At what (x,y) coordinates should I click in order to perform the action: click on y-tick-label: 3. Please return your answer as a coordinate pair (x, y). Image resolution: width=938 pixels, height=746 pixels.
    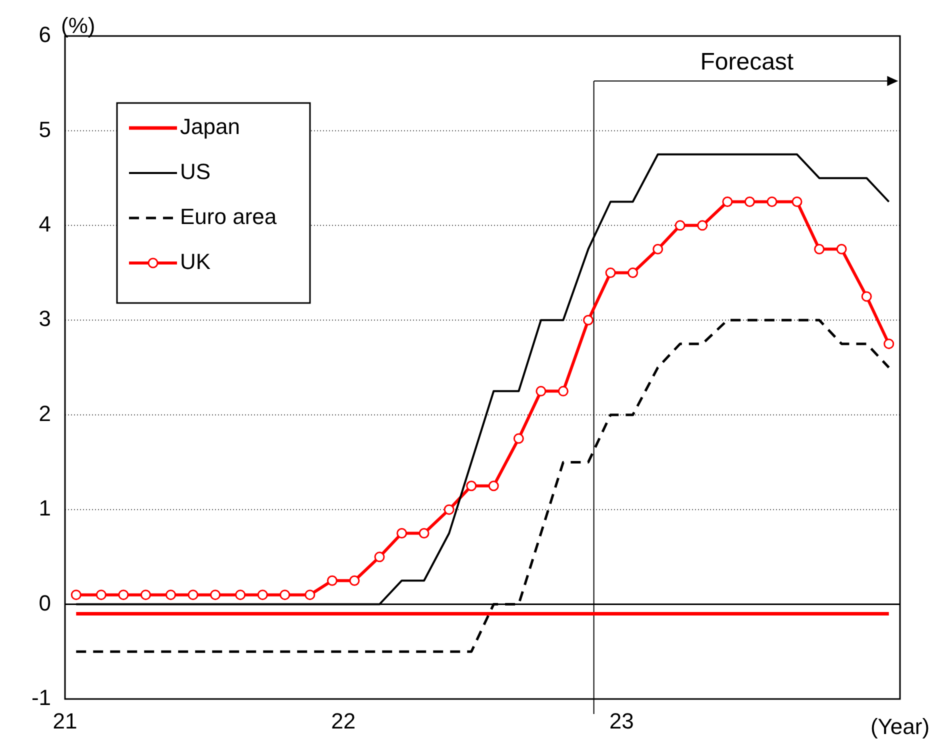
    Looking at the image, I should click on (44, 319).